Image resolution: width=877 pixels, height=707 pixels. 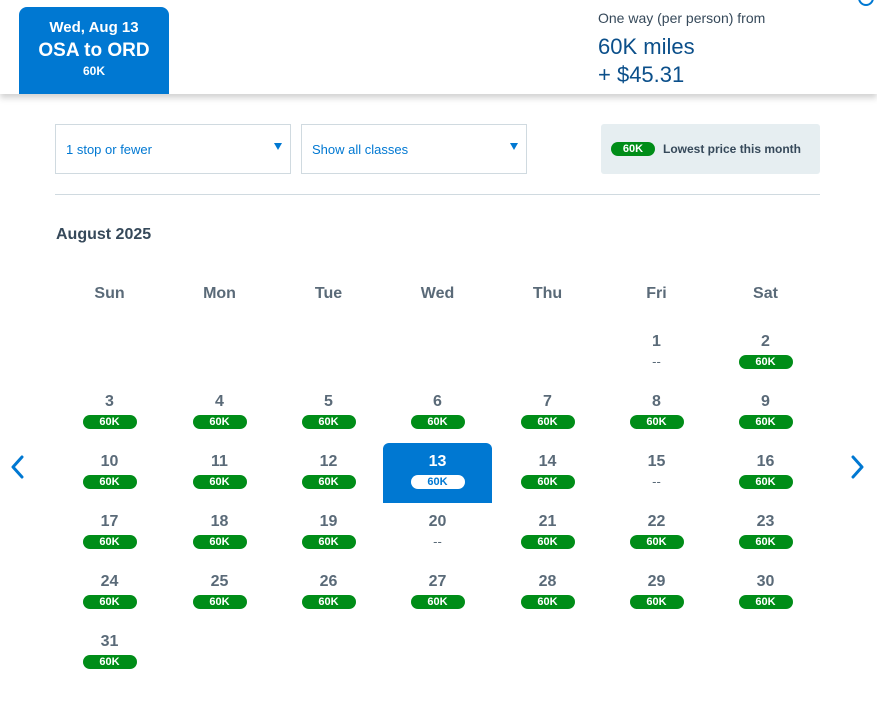 What do you see at coordinates (437, 581) in the screenshot?
I see `day-number: 27` at bounding box center [437, 581].